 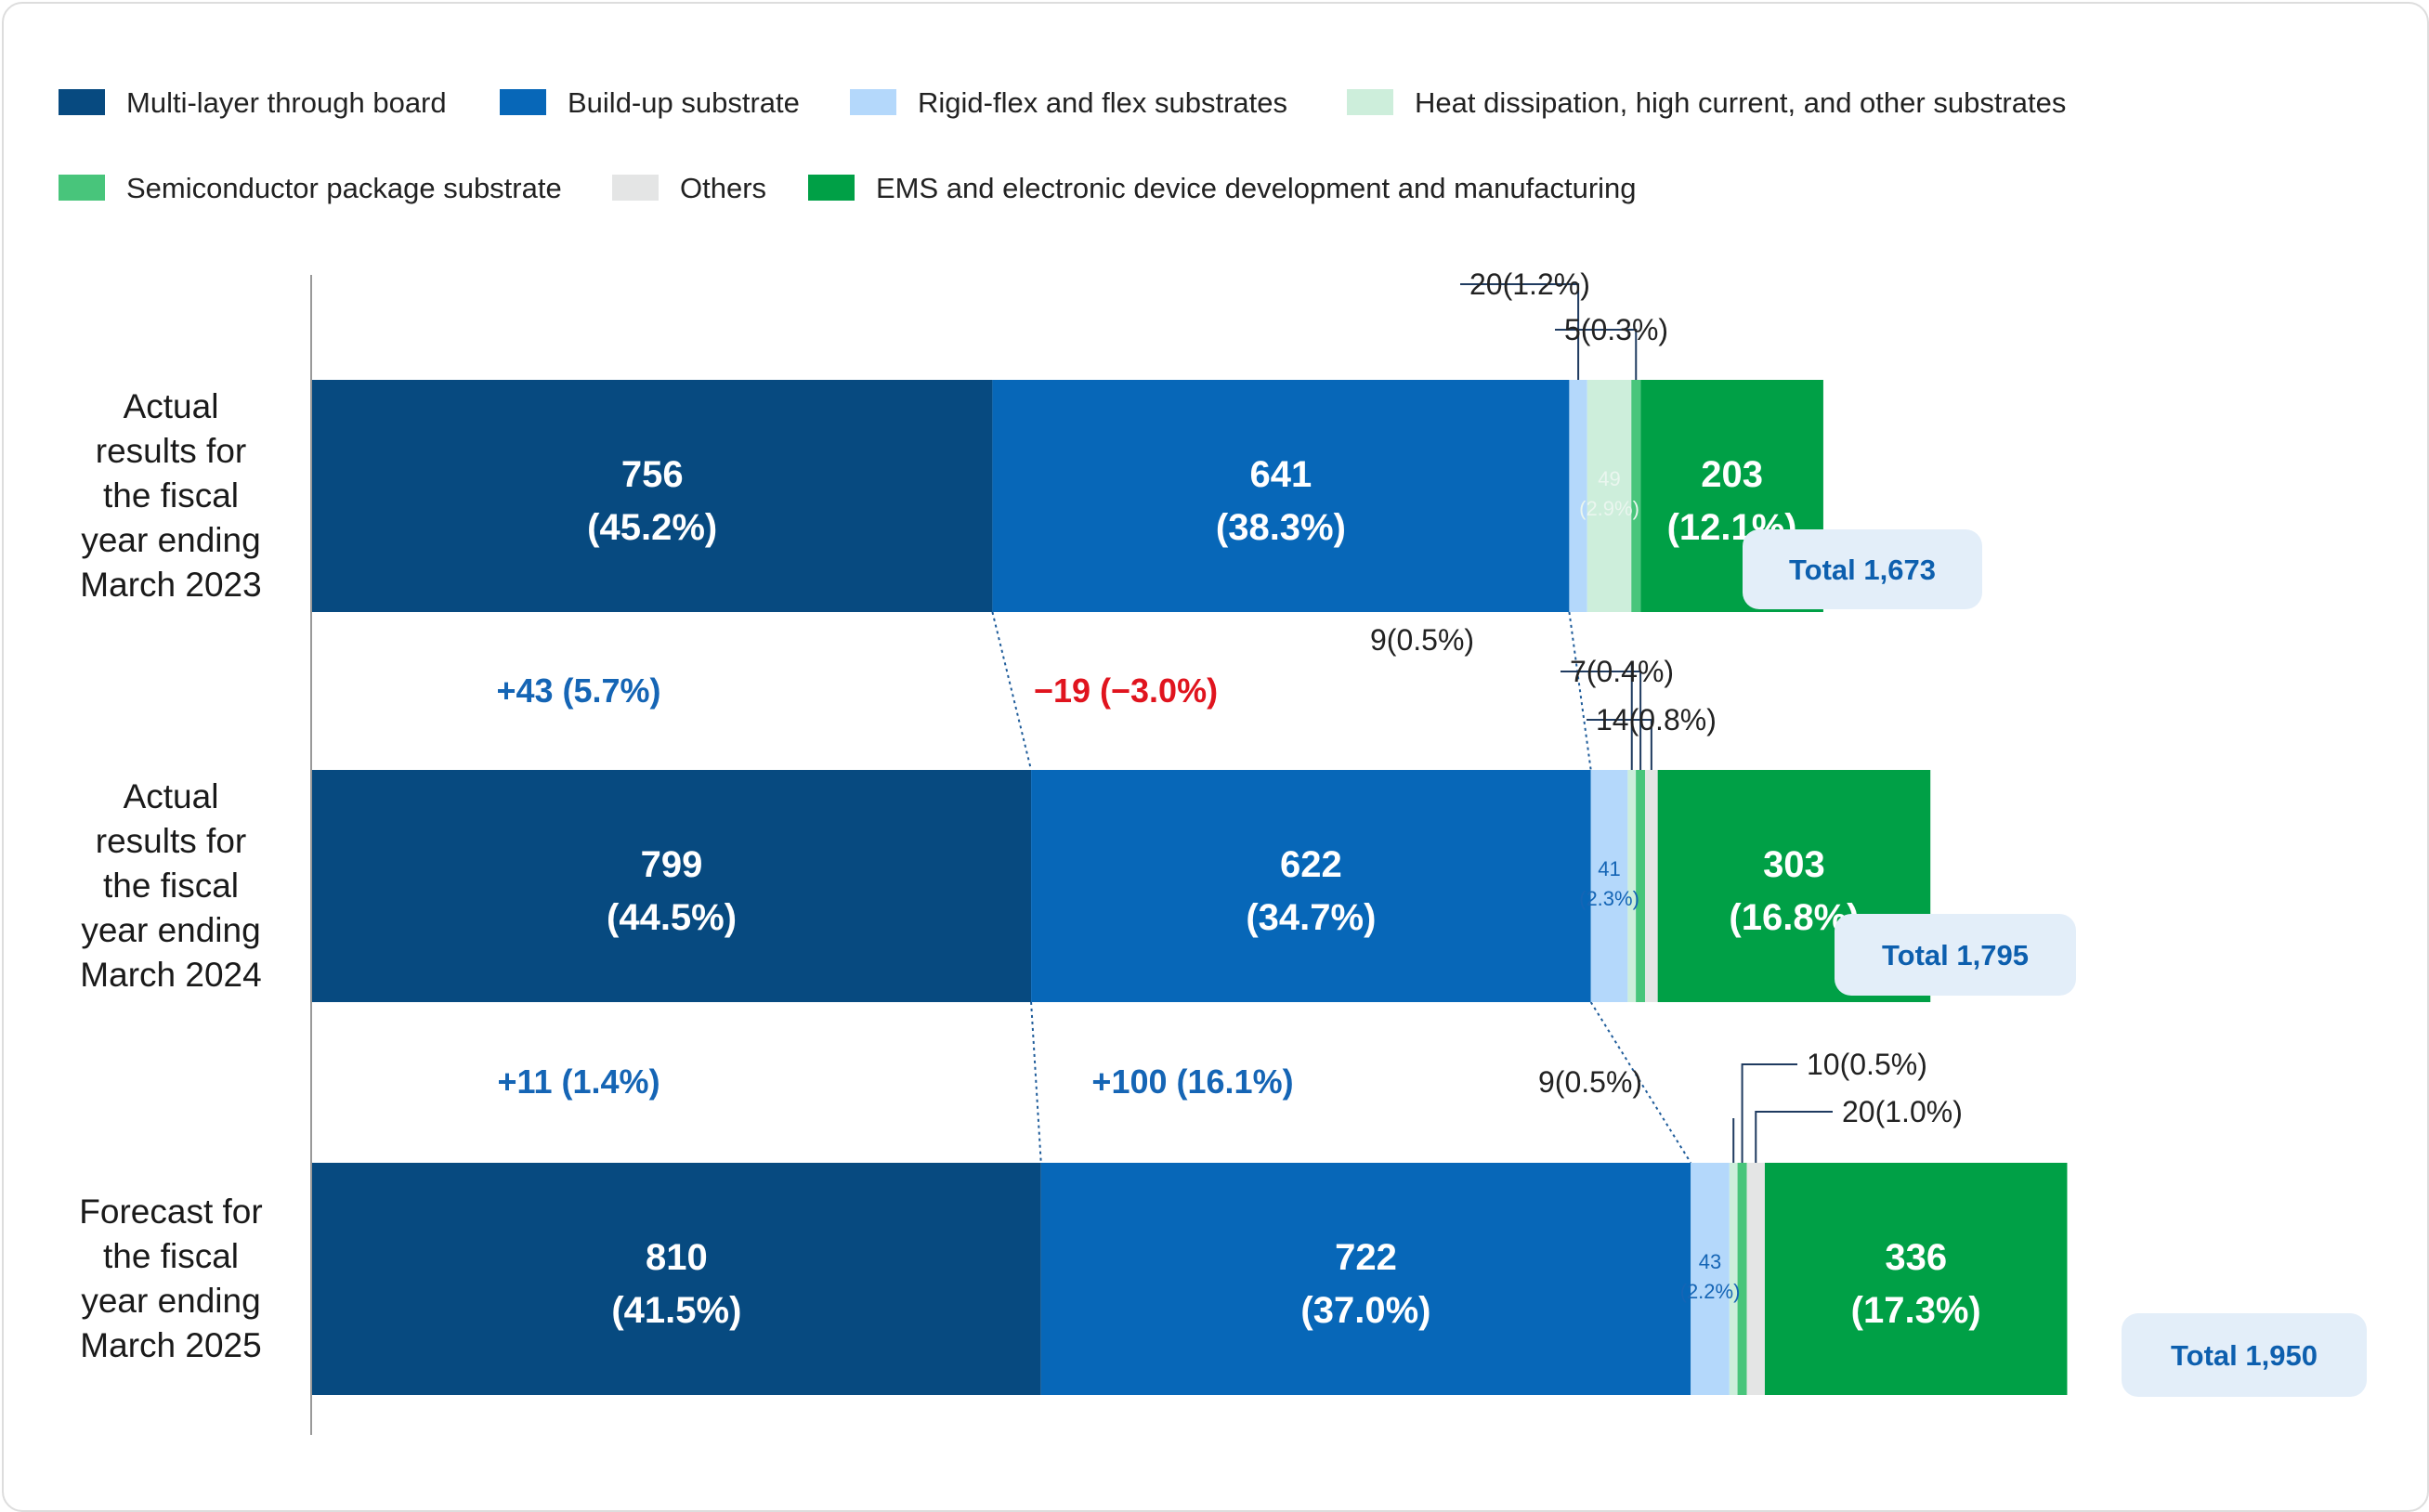 I want to click on data-label: 43, so click(x=1710, y=1261).